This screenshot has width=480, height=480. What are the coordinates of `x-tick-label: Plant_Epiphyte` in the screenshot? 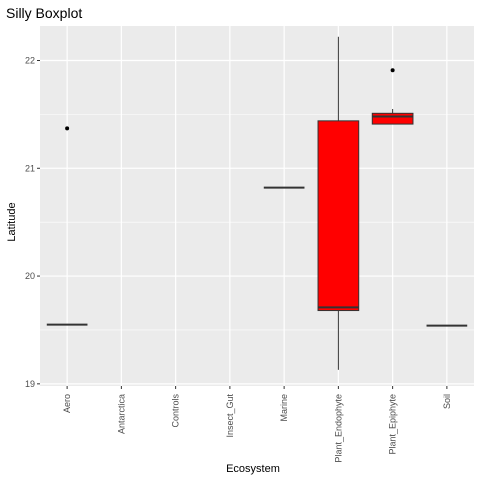 It's located at (393, 424).